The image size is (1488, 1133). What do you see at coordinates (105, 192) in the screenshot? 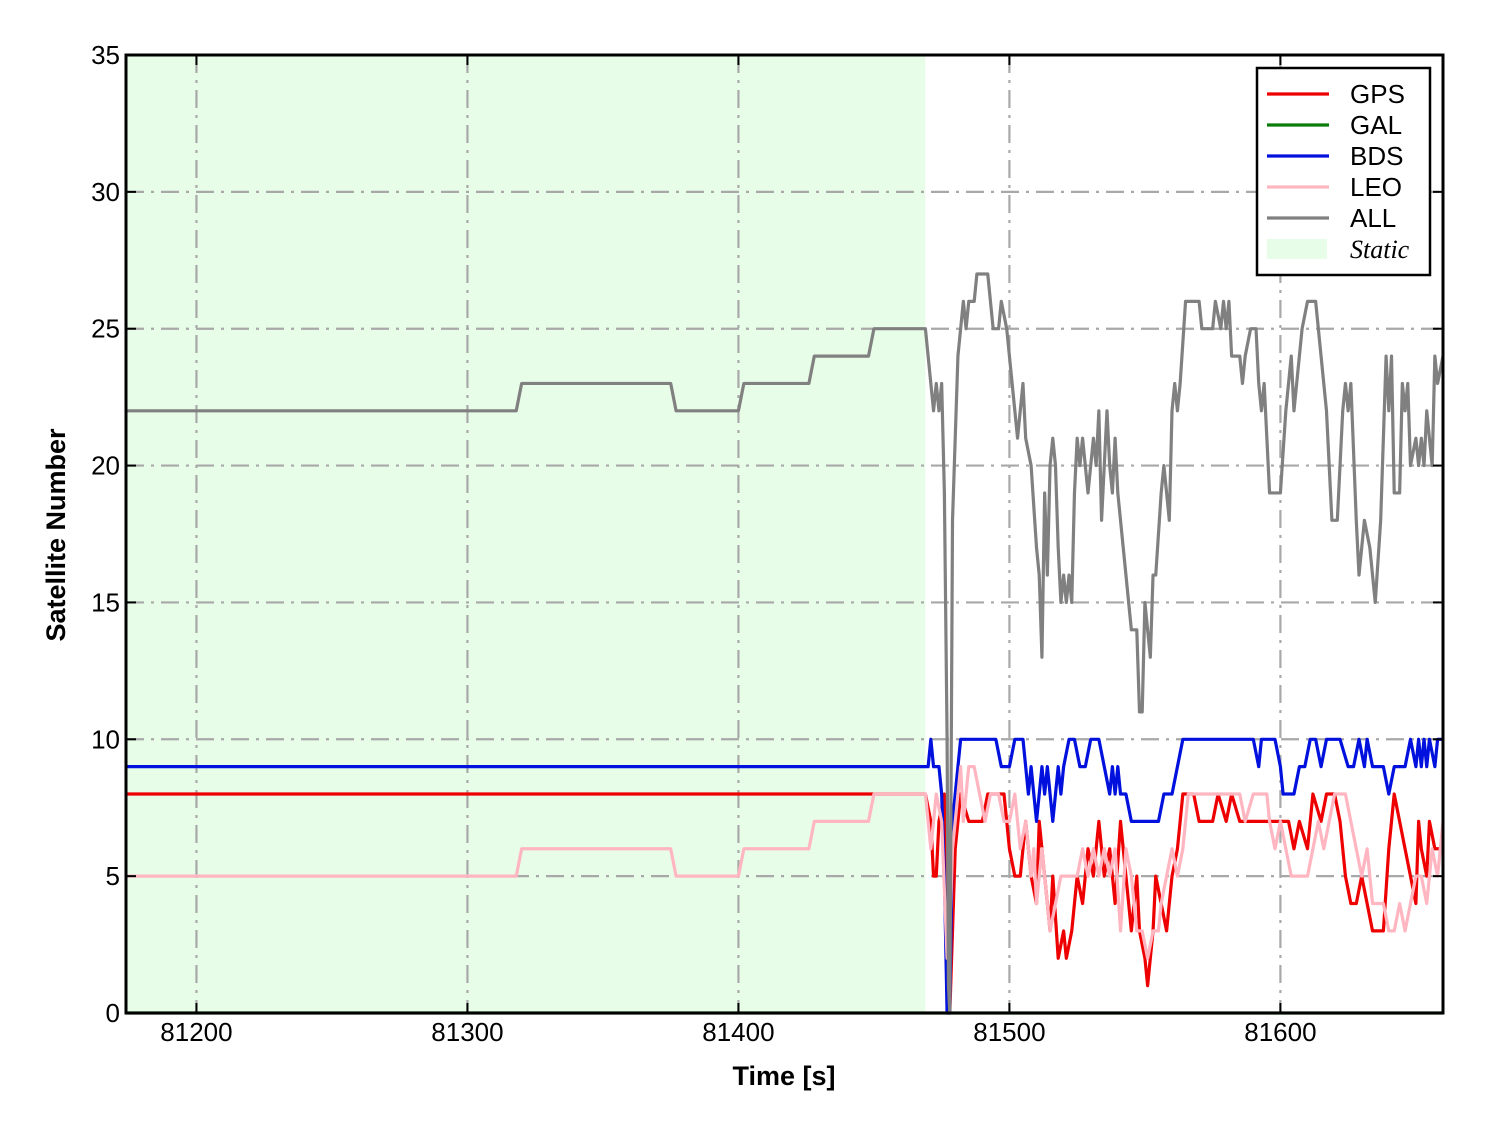
I see `y-tick-label: 30` at bounding box center [105, 192].